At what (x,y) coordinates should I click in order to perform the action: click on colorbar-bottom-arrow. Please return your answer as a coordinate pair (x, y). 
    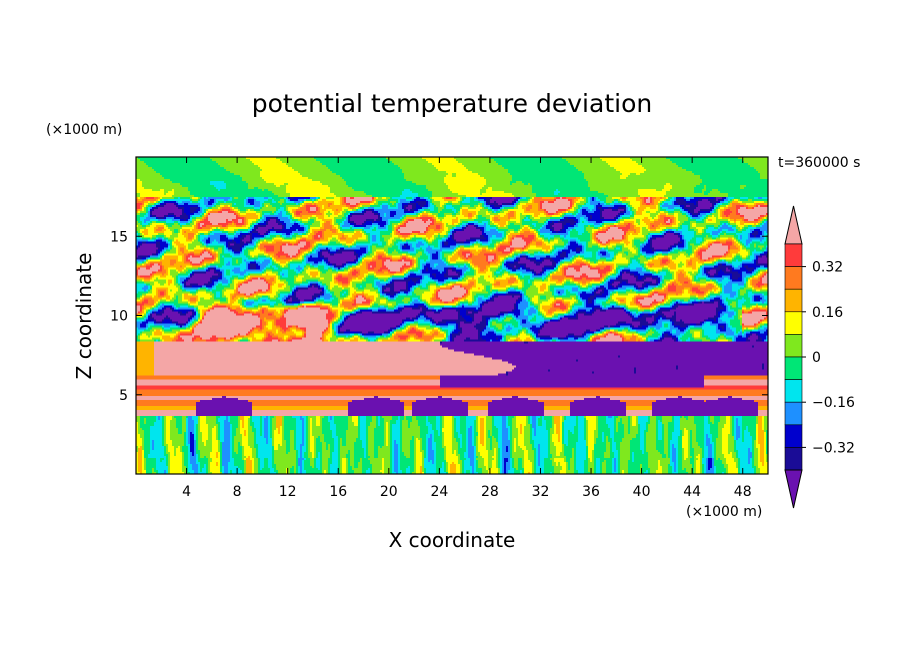
    Looking at the image, I should click on (793, 489).